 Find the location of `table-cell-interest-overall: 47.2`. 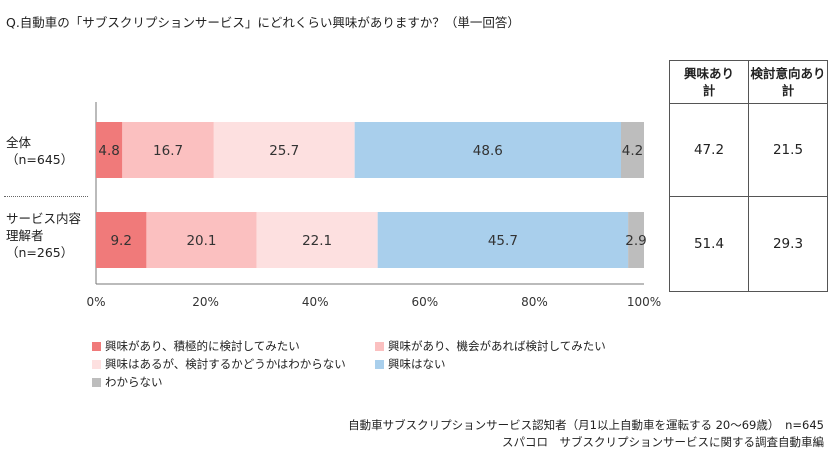

table-cell-interest-overall: 47.2 is located at coordinates (709, 150).